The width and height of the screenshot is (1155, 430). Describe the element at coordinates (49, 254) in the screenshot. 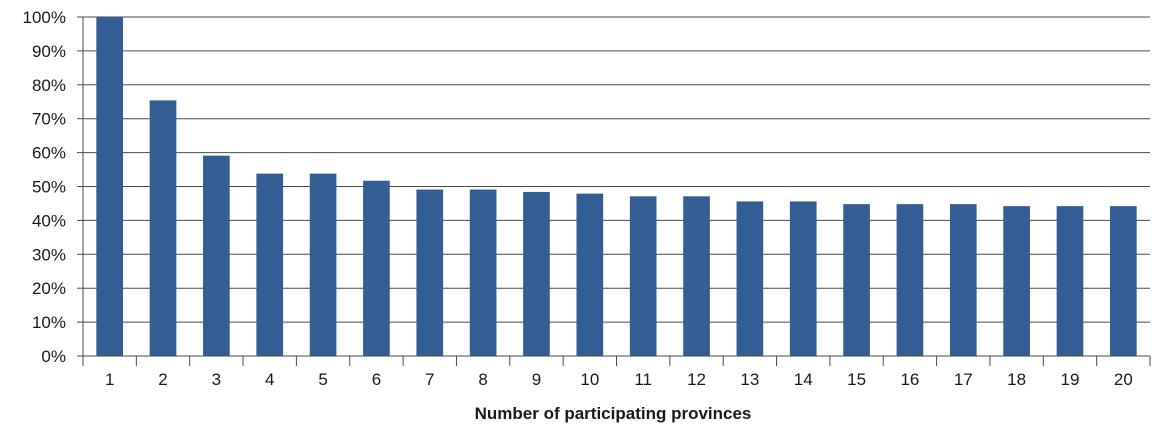

I see `y-tick-label: 30%` at that location.